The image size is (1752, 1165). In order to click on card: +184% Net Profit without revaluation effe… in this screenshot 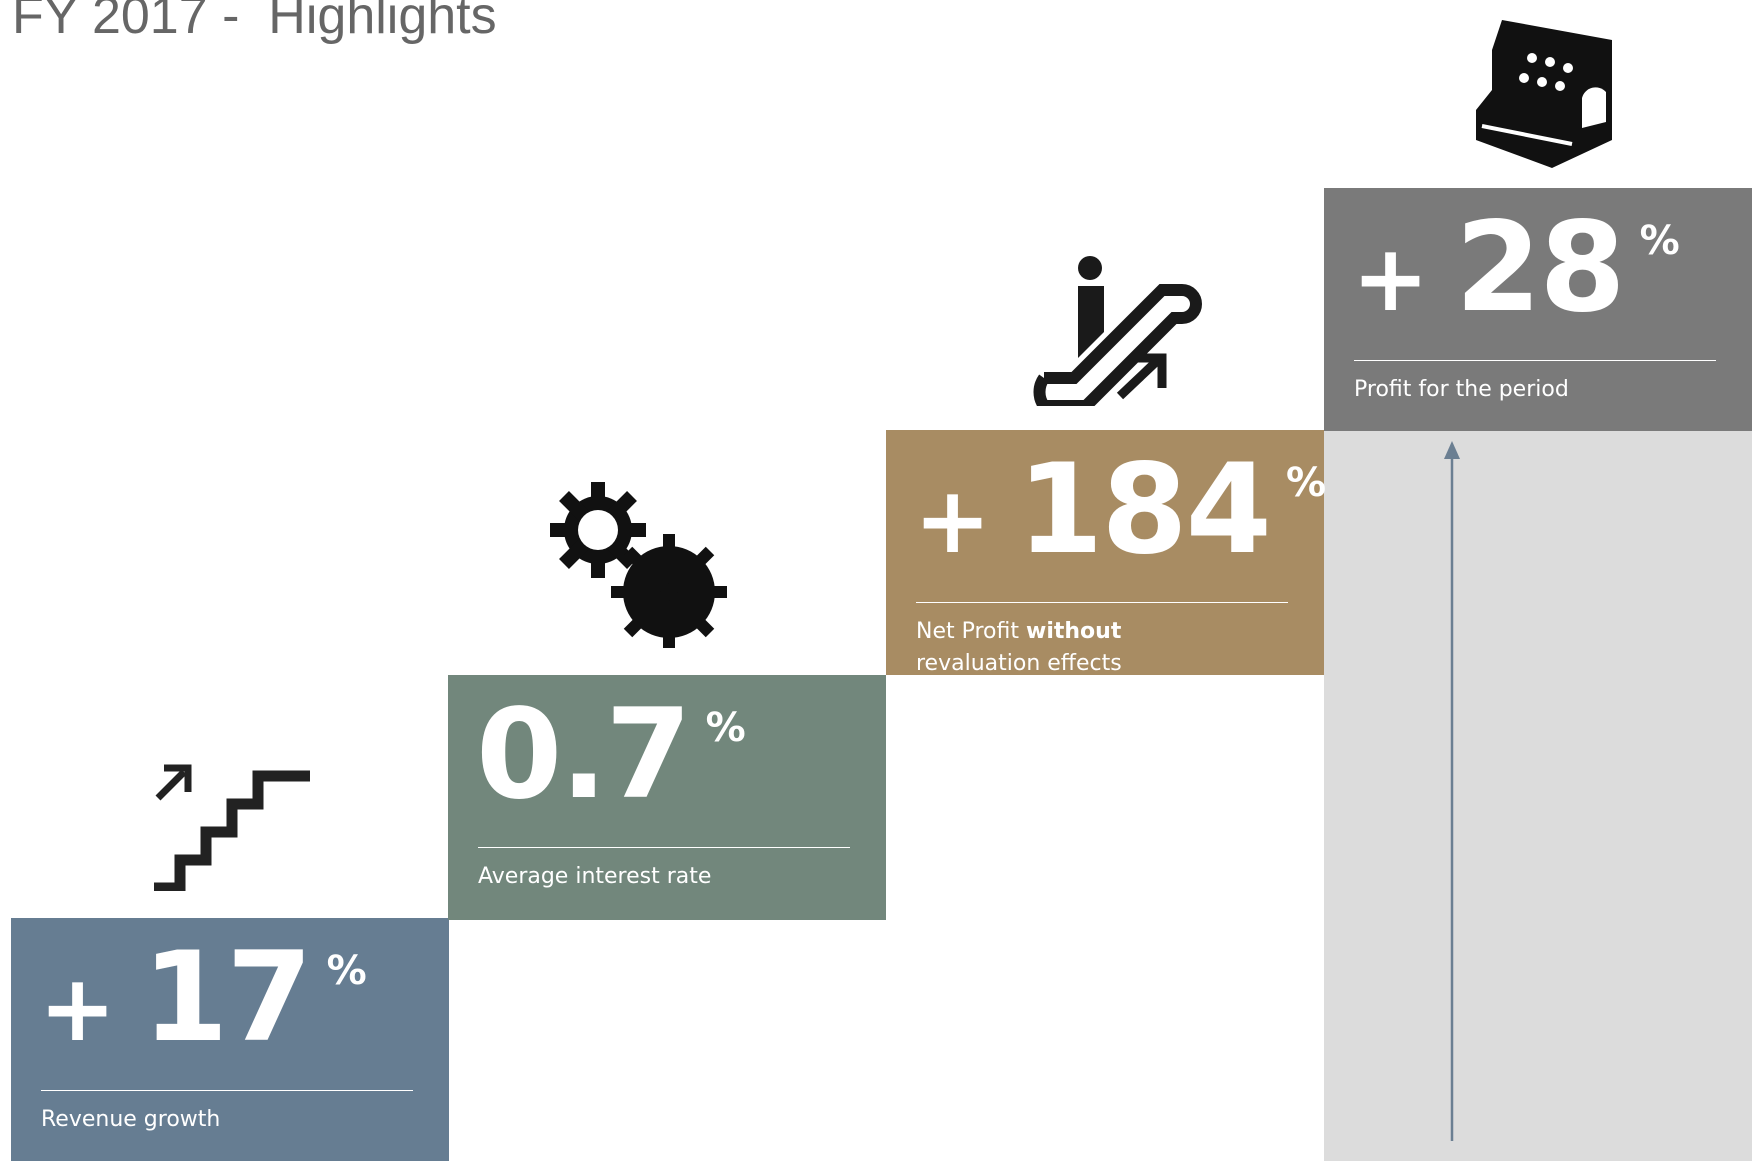, I will do `click(1106, 553)`.